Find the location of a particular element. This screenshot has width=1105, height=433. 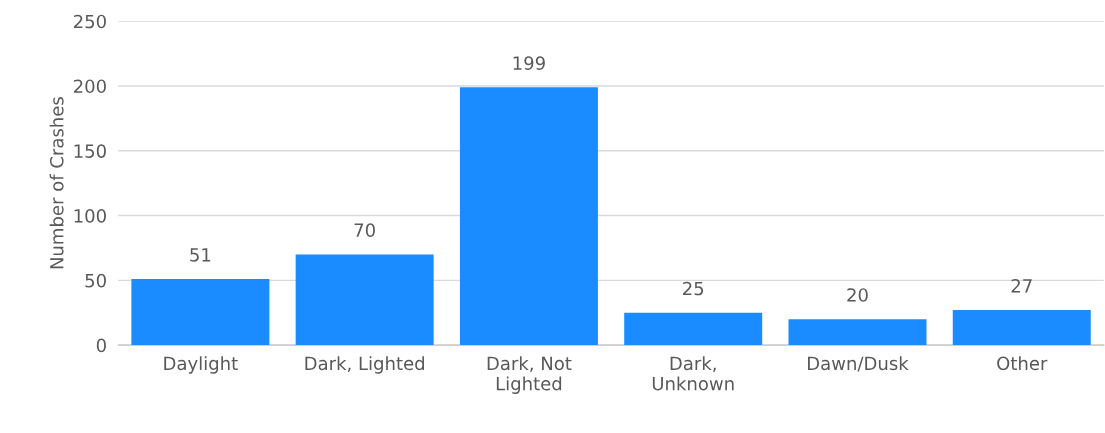

data-label: 51 is located at coordinates (200, 255).